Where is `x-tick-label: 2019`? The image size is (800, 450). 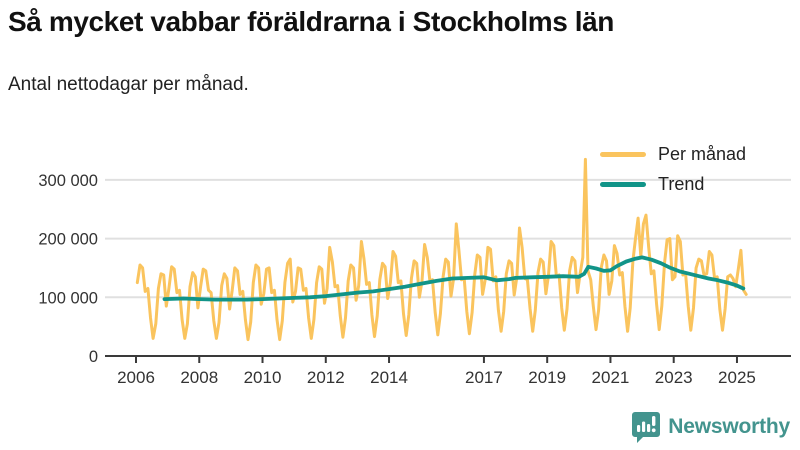
x-tick-label: 2019 is located at coordinates (547, 377).